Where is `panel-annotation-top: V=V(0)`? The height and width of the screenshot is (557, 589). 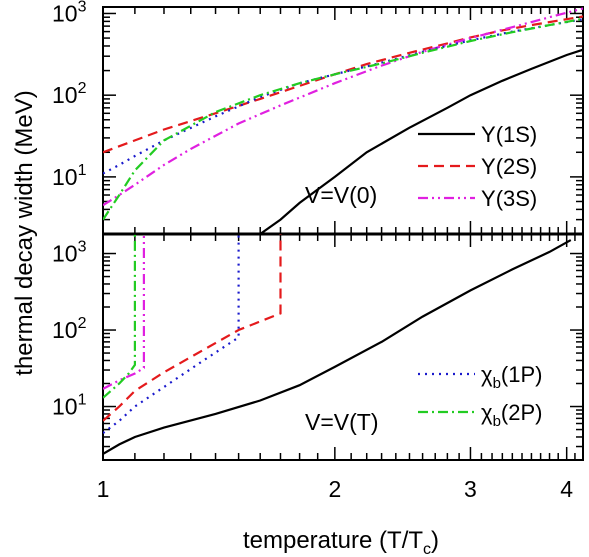 panel-annotation-top: V=V(0) is located at coordinates (341, 195).